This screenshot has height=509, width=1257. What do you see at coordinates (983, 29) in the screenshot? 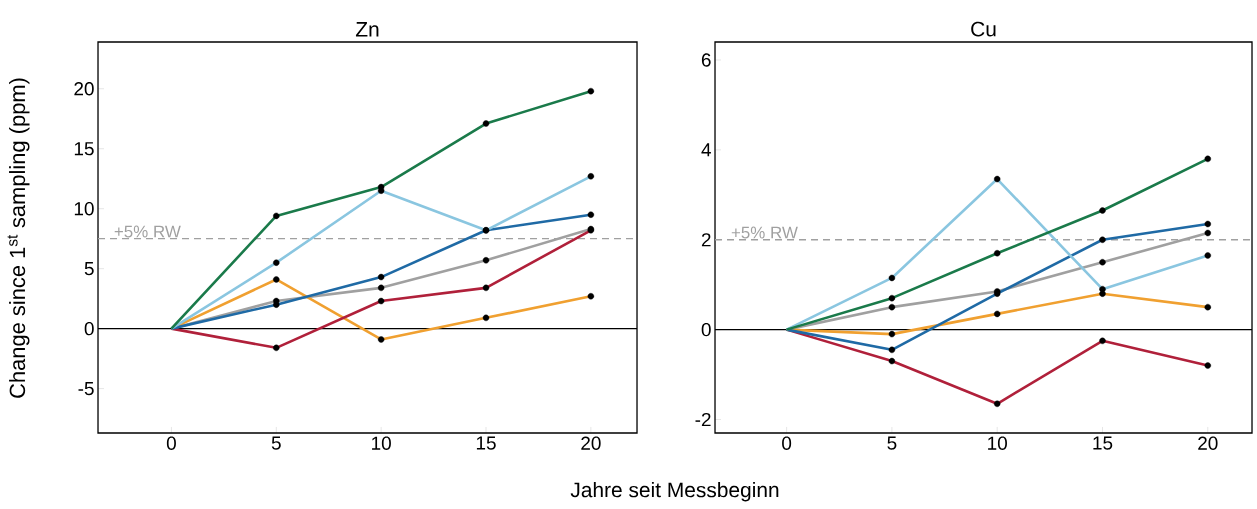
I see `chart-title: Cu` at bounding box center [983, 29].